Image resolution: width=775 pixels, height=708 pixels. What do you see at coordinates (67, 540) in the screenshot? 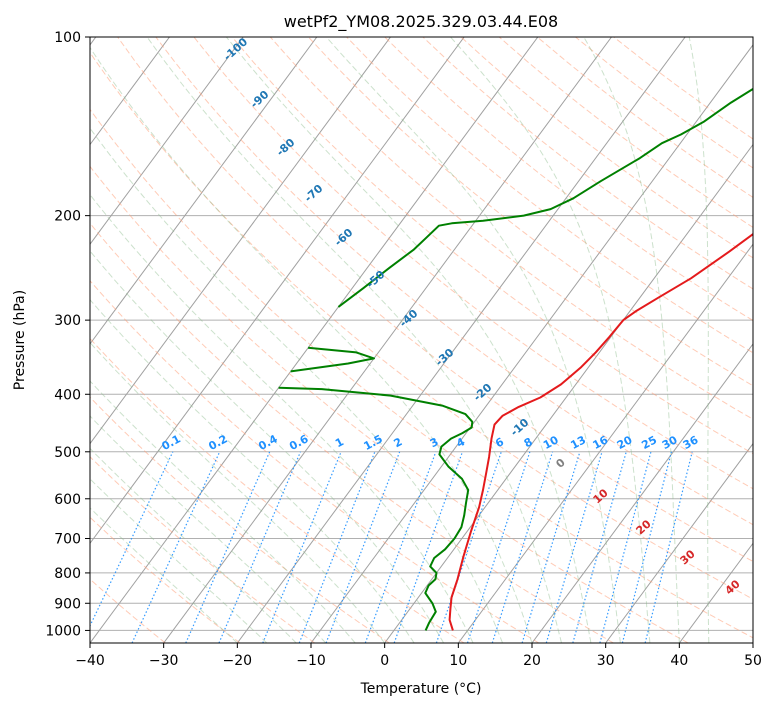
I see `y-tick-label: 700` at bounding box center [67, 540].